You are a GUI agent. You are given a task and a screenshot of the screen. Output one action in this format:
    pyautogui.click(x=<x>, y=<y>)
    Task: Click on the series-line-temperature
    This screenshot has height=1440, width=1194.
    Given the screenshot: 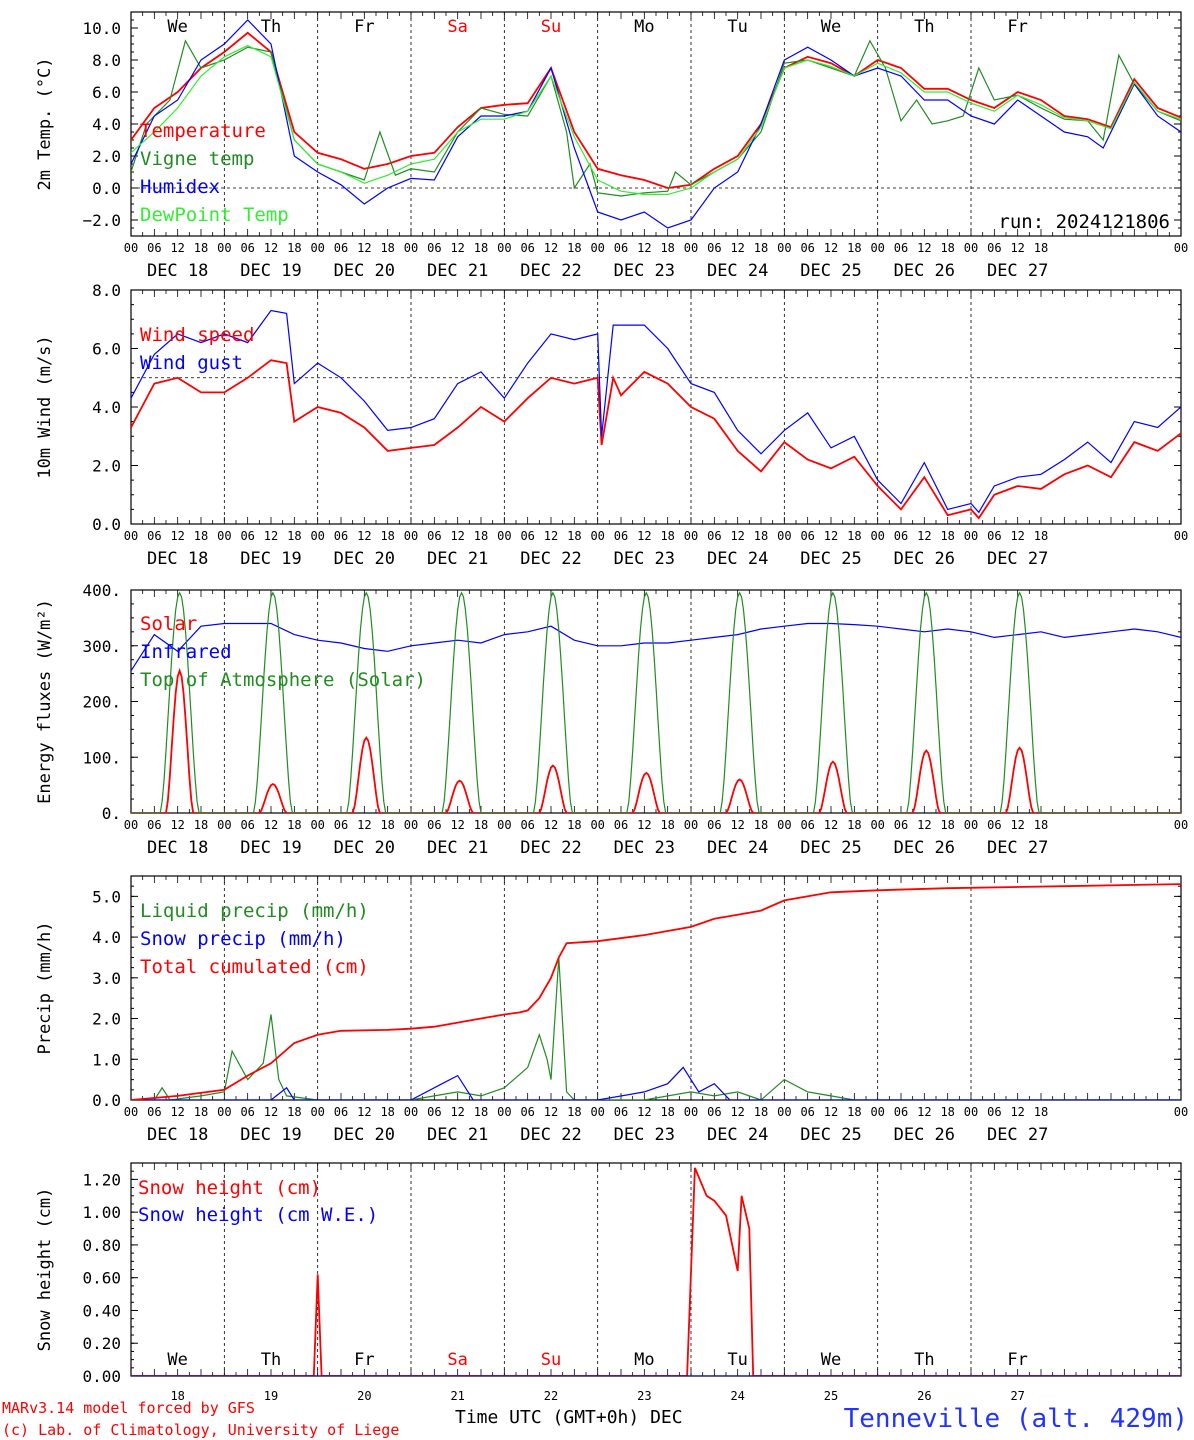 What is the action you would take?
    pyautogui.click(x=656, y=110)
    